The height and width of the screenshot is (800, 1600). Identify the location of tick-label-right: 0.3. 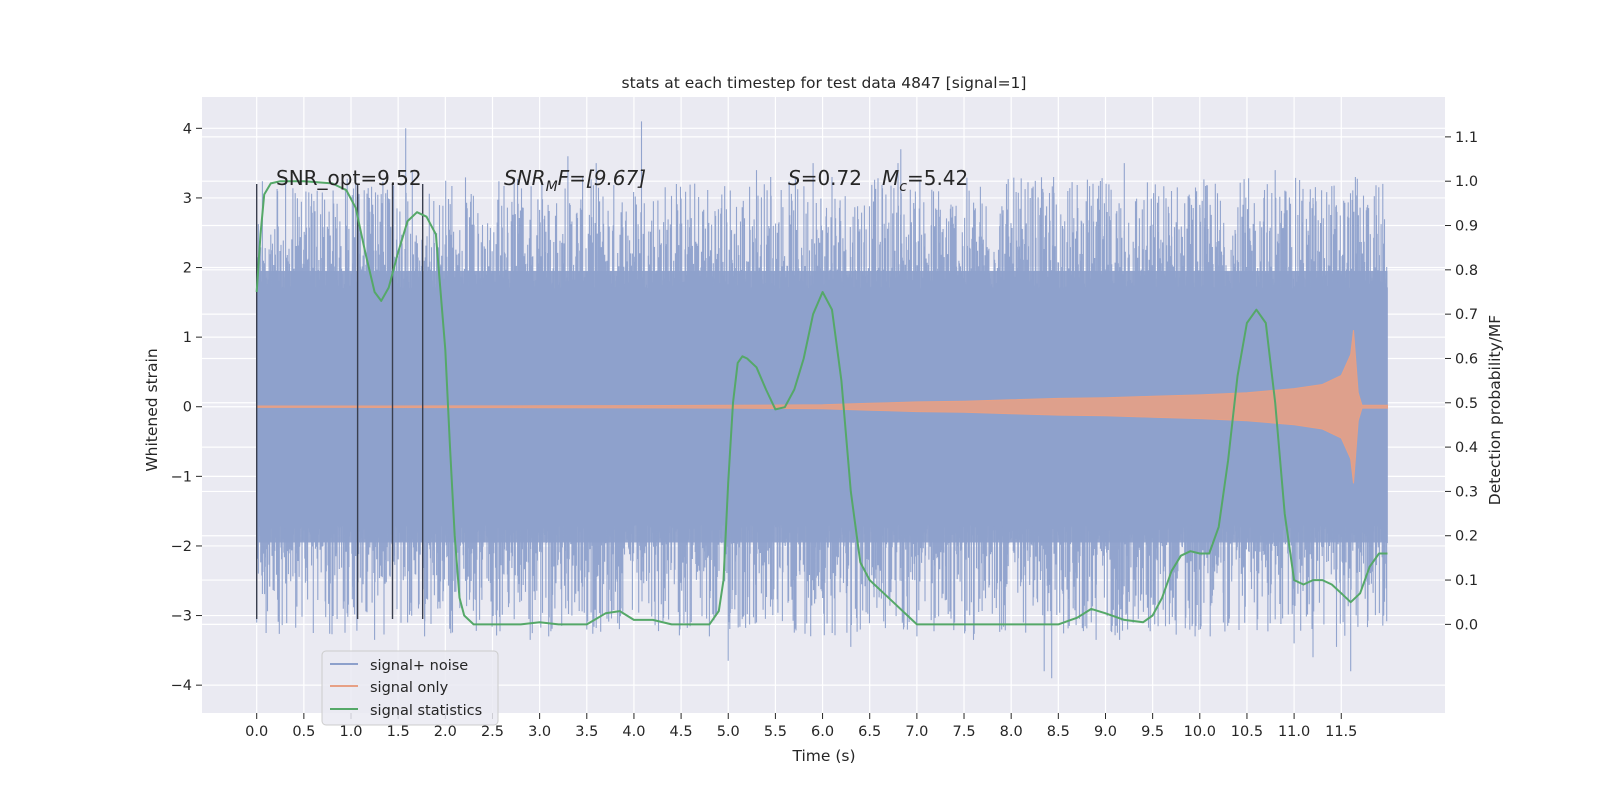
(1466, 492).